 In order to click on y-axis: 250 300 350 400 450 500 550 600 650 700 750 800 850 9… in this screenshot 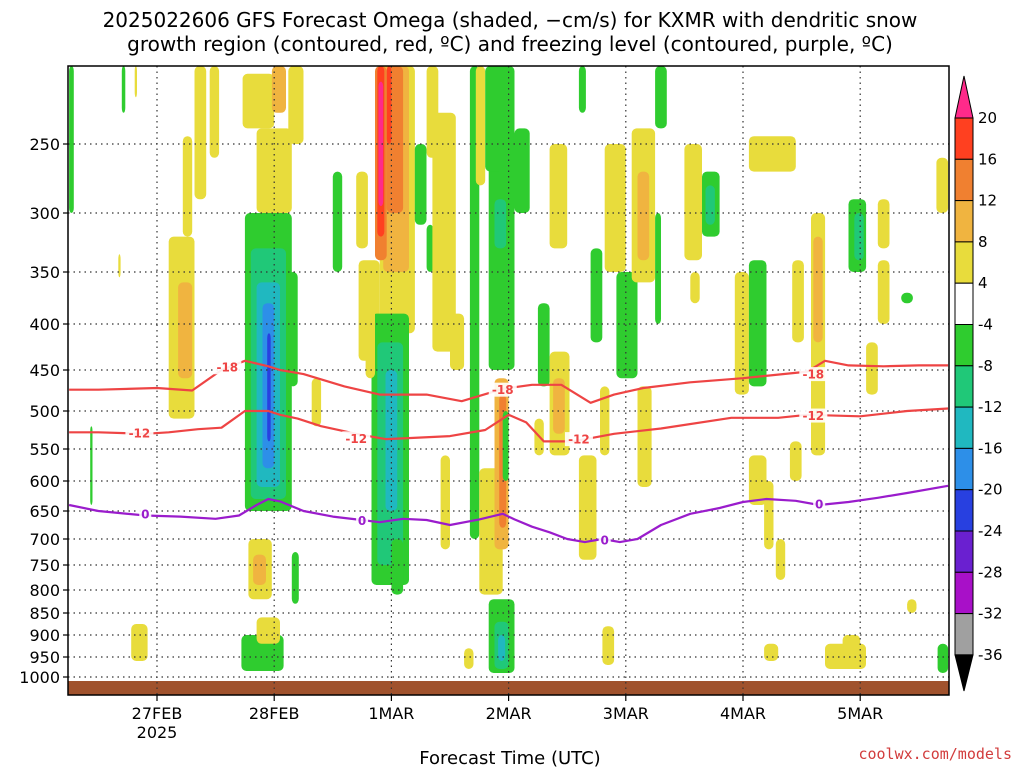, I will do `click(43, 411)`.